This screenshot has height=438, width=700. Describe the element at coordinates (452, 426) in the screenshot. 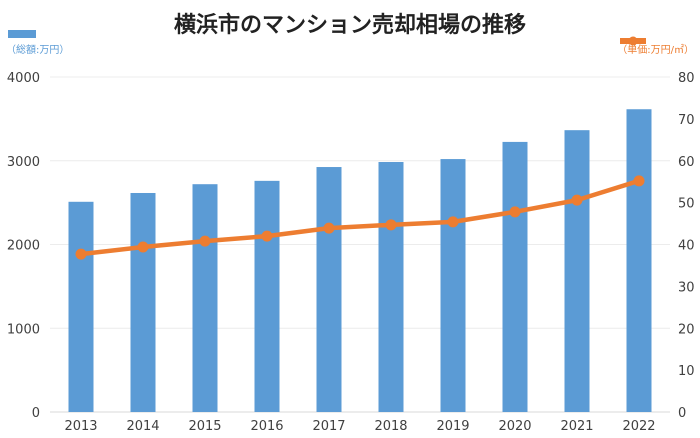

I see `x-tick-label: 2019` at that location.